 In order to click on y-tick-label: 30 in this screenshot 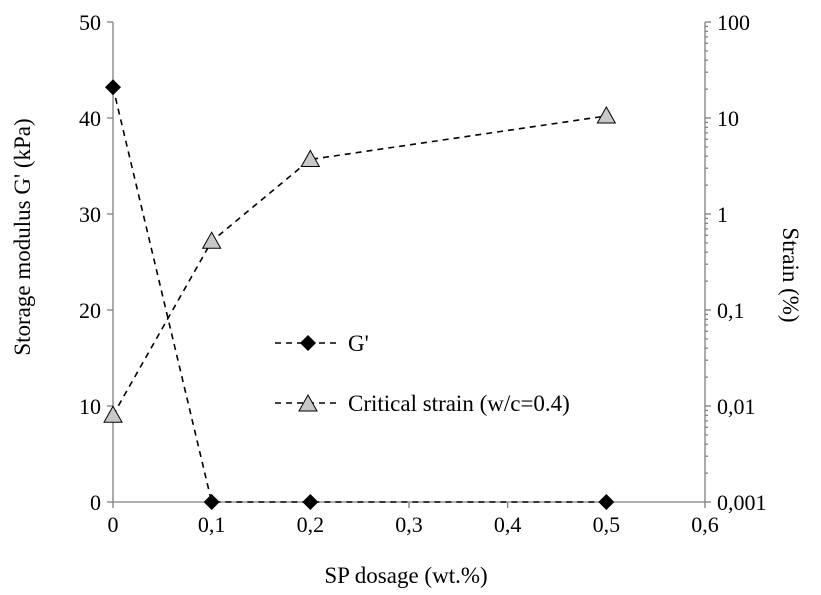, I will do `click(90, 214)`.